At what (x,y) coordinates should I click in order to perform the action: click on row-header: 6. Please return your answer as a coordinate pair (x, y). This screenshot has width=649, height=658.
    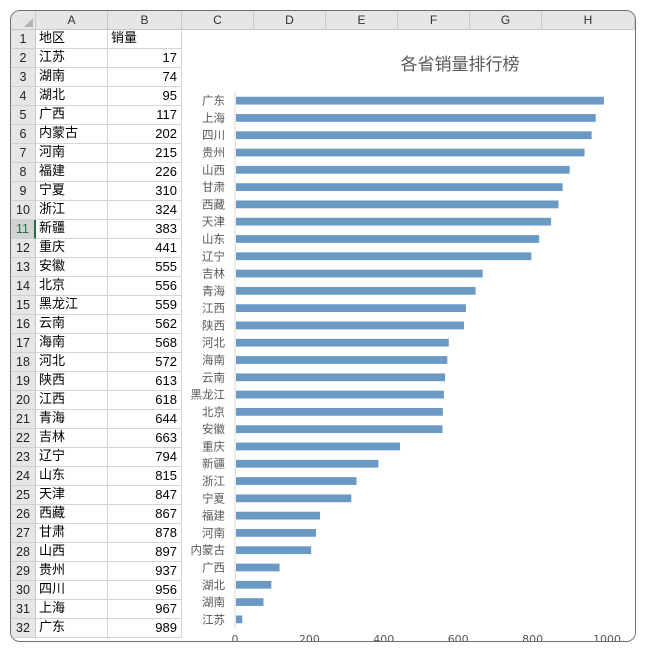
    Looking at the image, I should click on (23, 134).